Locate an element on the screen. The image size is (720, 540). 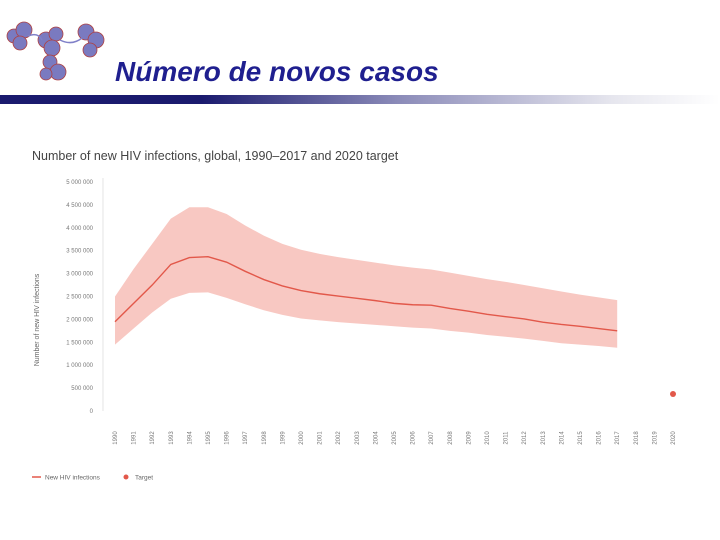
x-tick-label: 2009 is located at coordinates (469, 438).